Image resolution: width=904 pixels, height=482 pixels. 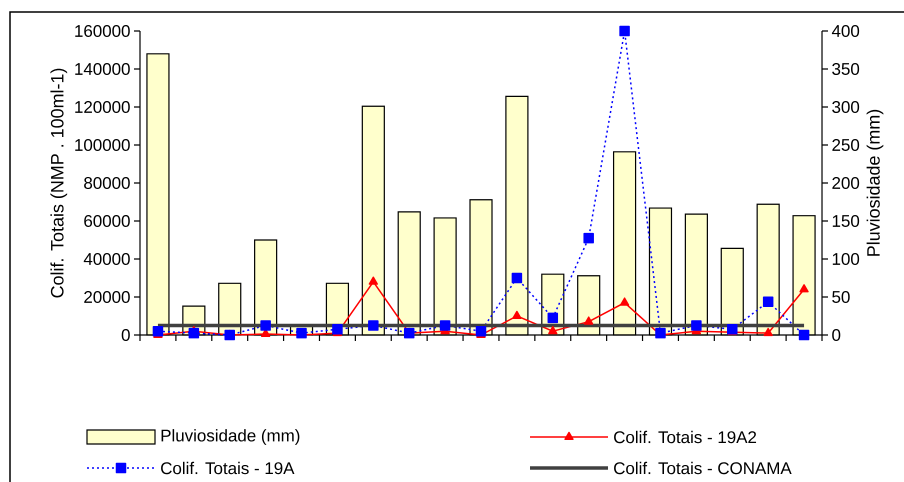 What do you see at coordinates (846, 221) in the screenshot?
I see `y2-tick-label: 150` at bounding box center [846, 221].